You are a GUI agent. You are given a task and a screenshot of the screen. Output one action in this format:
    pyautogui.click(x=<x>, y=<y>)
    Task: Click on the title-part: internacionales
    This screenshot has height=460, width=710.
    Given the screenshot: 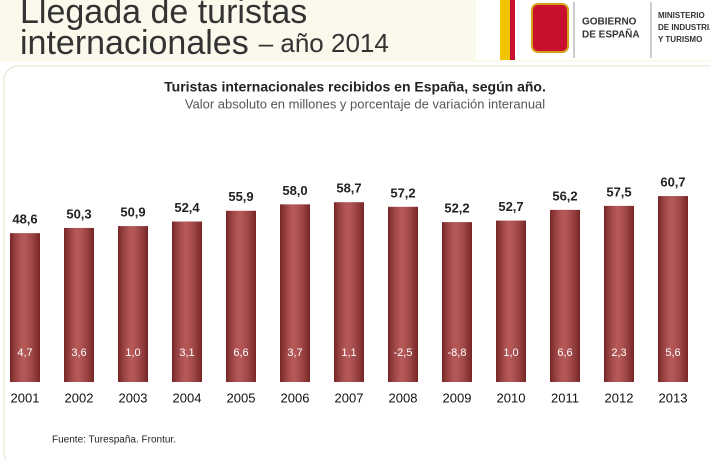 What is the action you would take?
    pyautogui.click(x=134, y=43)
    